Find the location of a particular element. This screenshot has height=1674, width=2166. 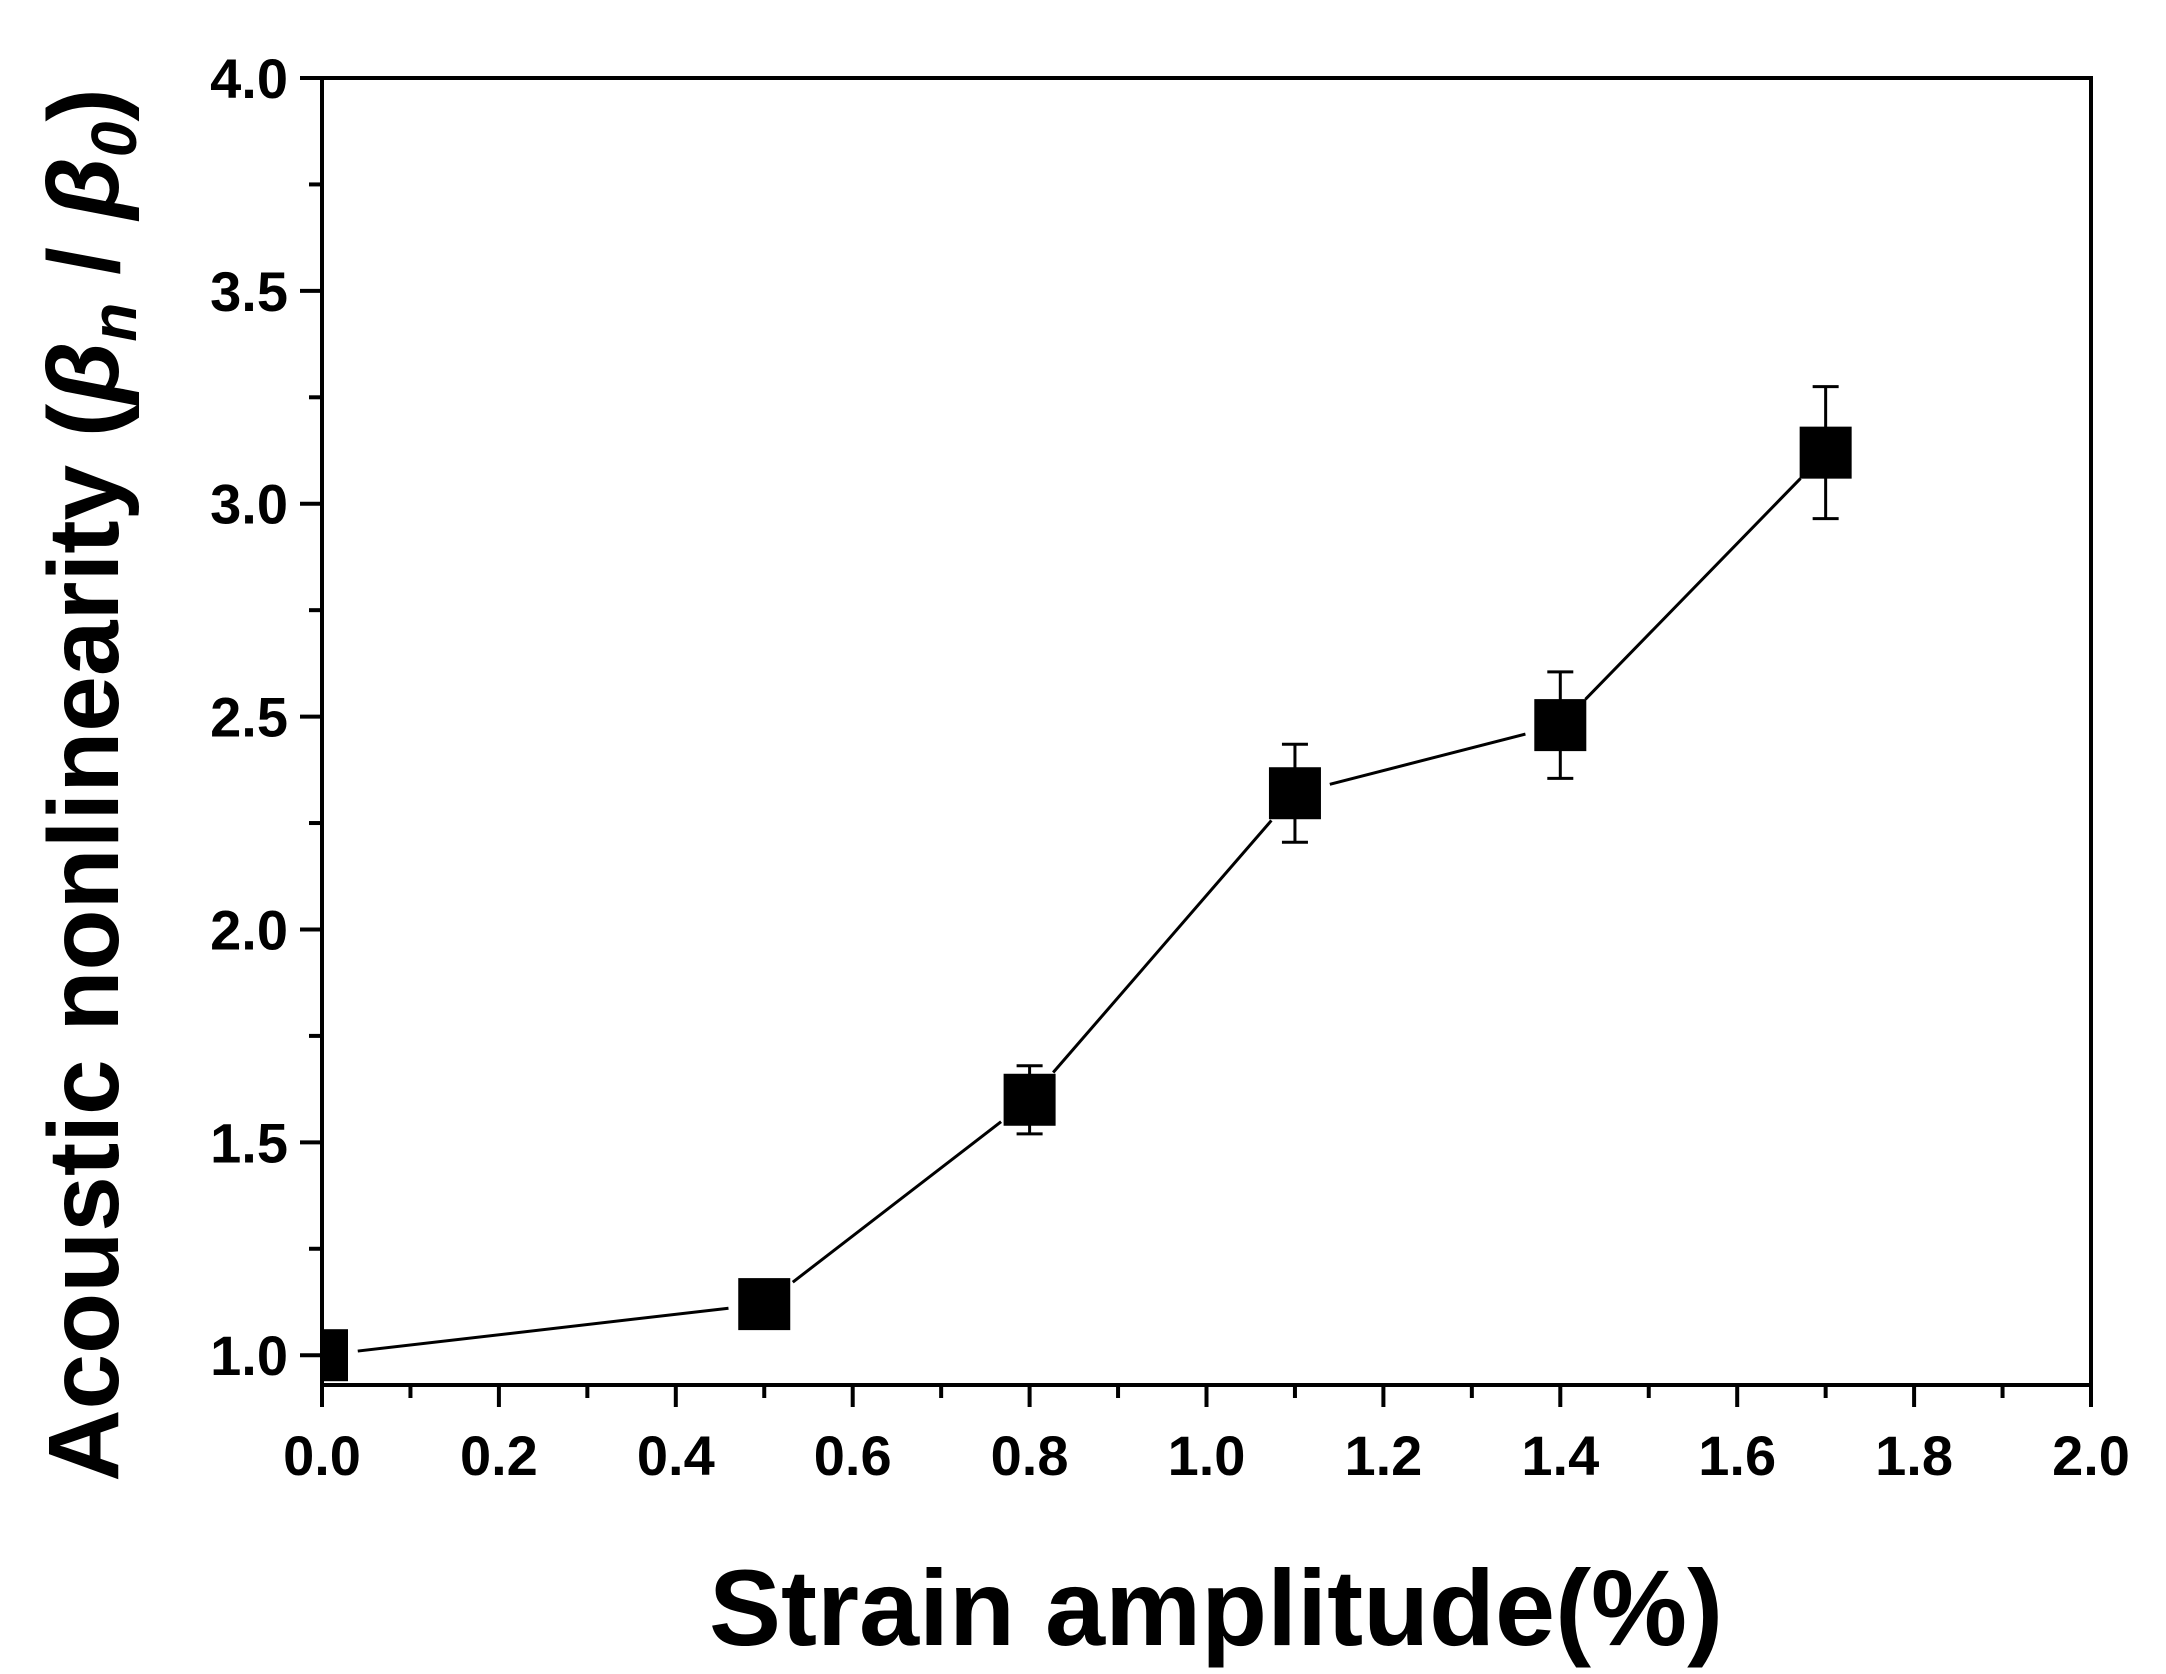

y-tick-label: 2.0 is located at coordinates (249, 929).